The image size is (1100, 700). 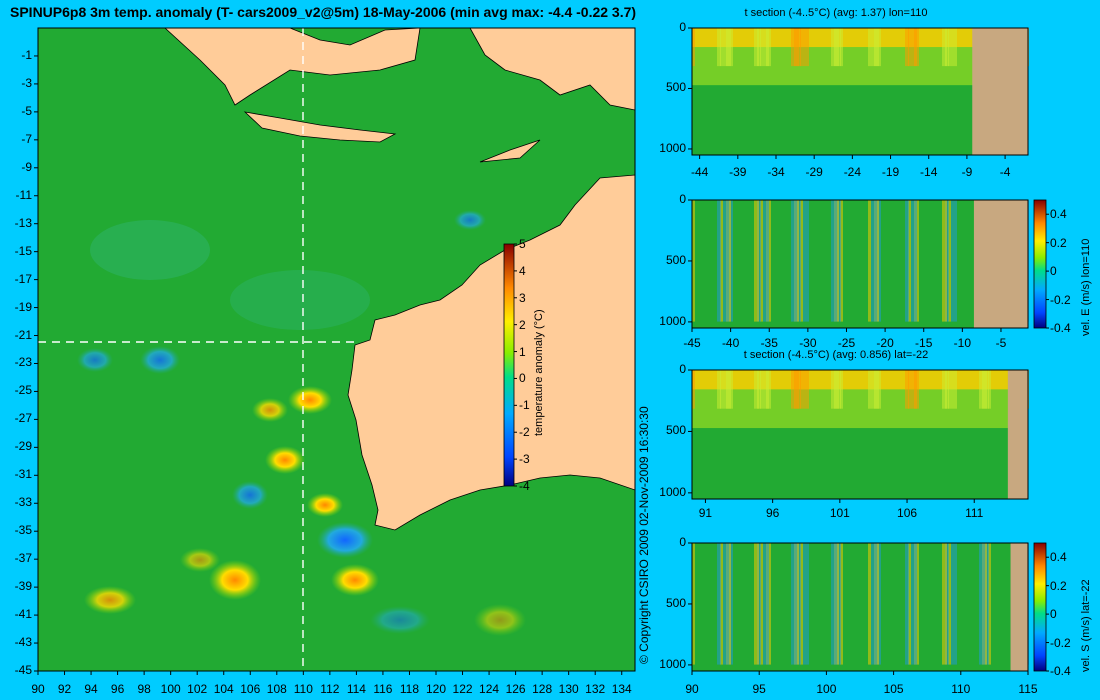 What do you see at coordinates (890, 172) in the screenshot?
I see `section-xtick-label: -19` at bounding box center [890, 172].